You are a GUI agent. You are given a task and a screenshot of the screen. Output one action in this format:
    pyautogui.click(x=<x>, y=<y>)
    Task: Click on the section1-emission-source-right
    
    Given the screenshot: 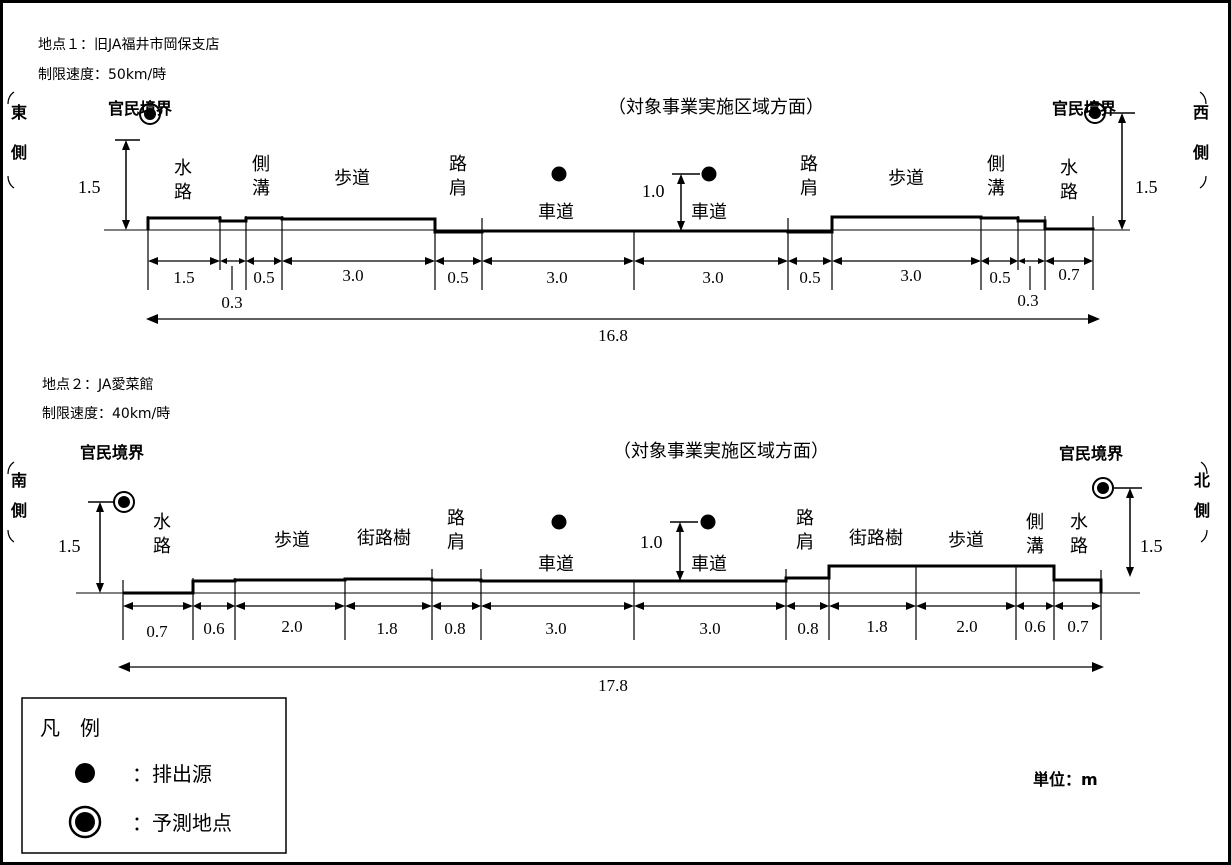 What is the action you would take?
    pyautogui.click(x=709, y=174)
    